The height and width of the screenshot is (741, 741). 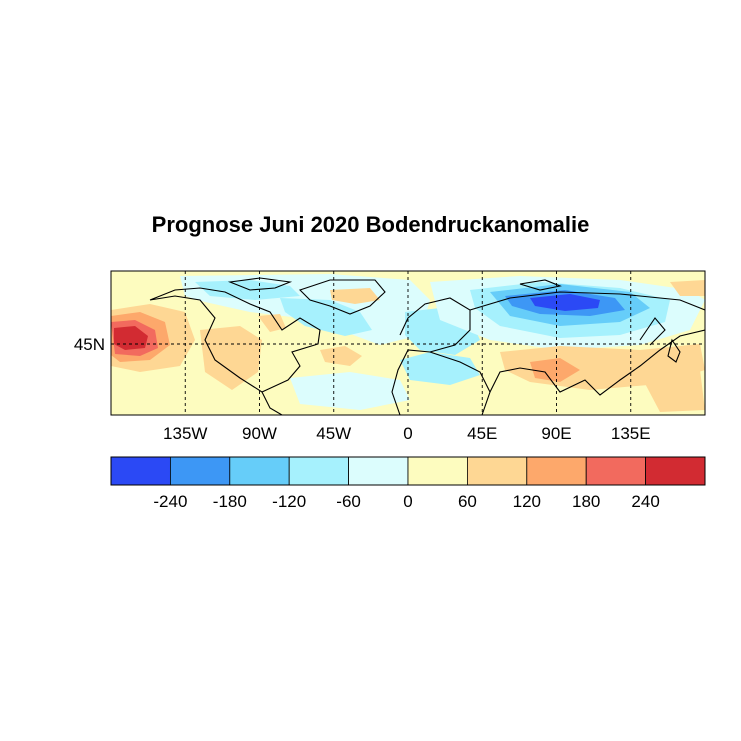 I want to click on coastline-japan, so click(x=674, y=350).